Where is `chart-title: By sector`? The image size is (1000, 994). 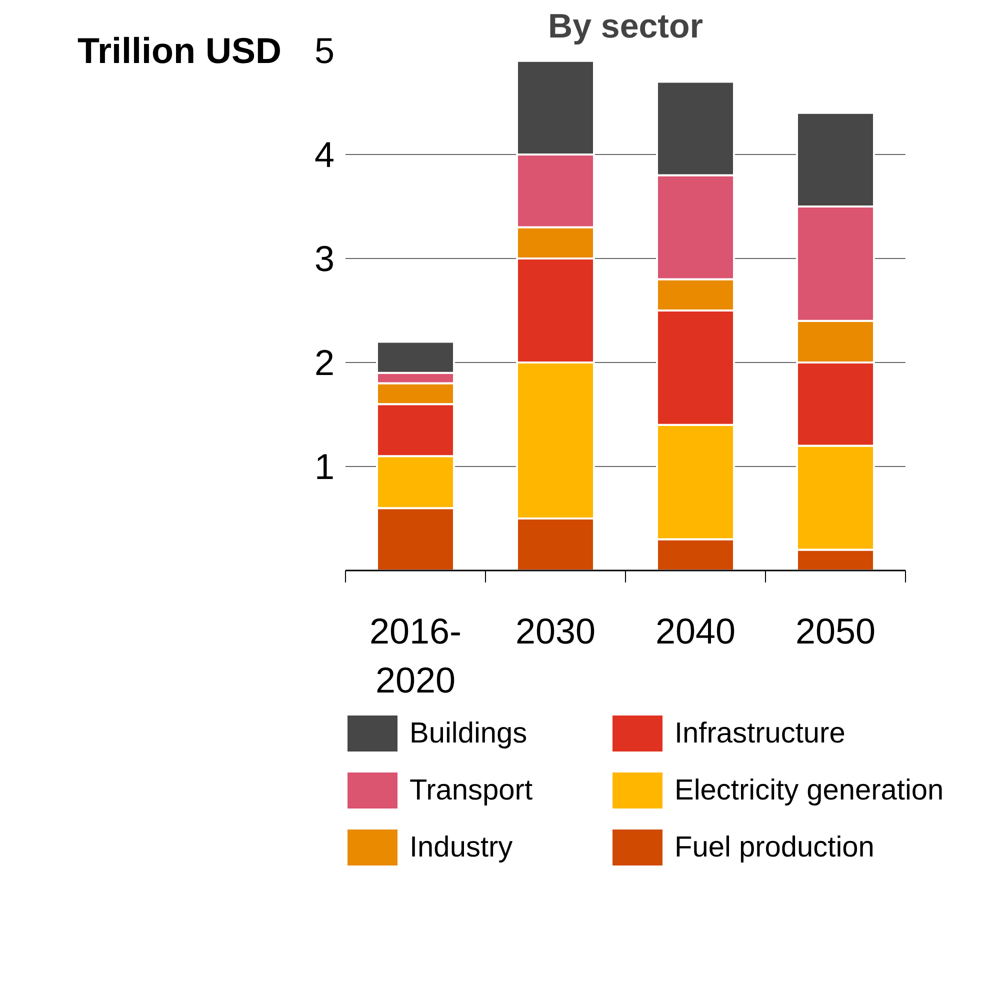
chart-title: By sector is located at coordinates (625, 27).